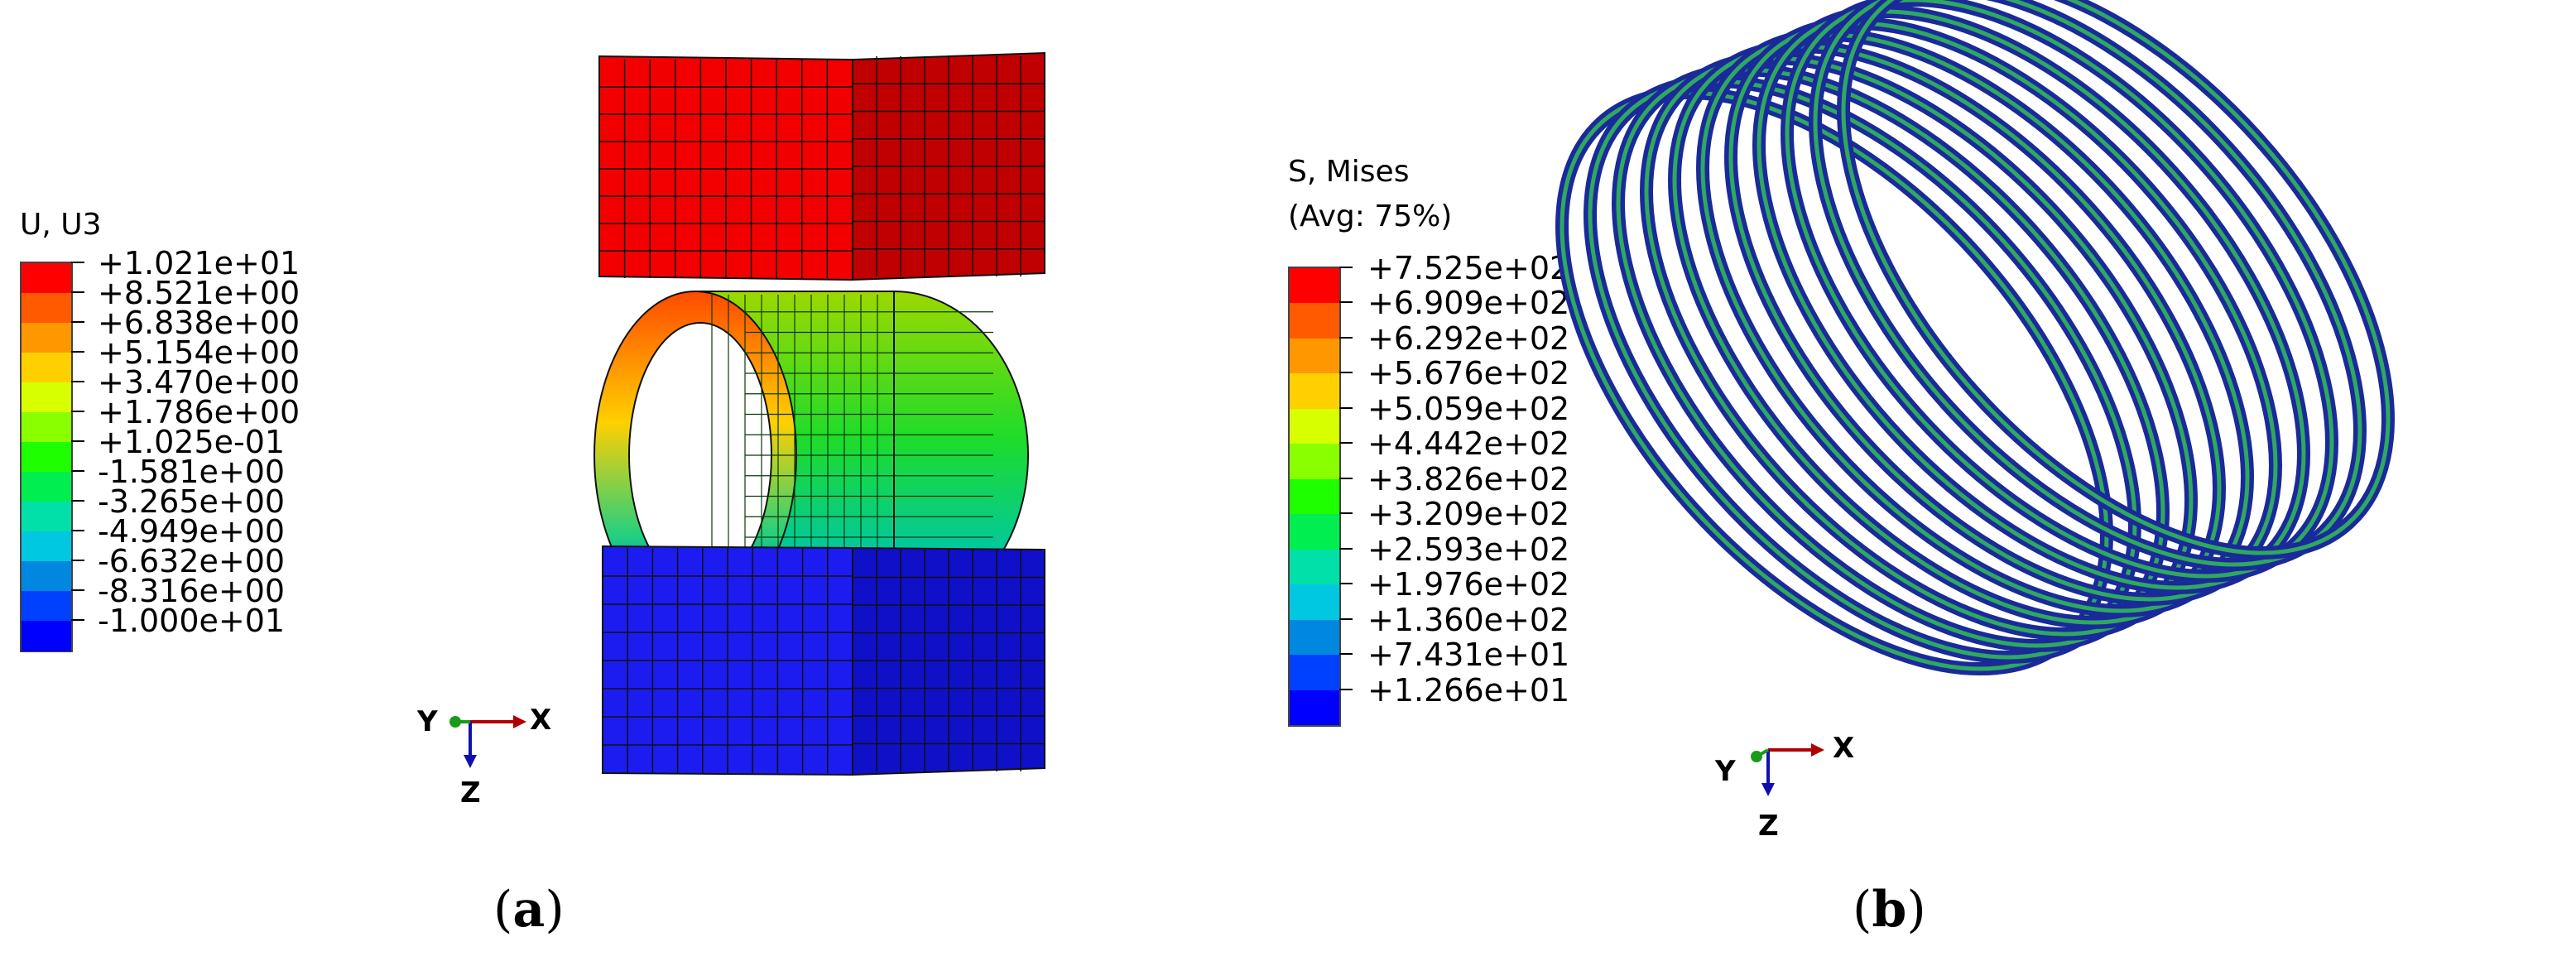 The image size is (2576, 961). What do you see at coordinates (1468, 584) in the screenshot?
I see `legend-b-label: +1.976e+02` at bounding box center [1468, 584].